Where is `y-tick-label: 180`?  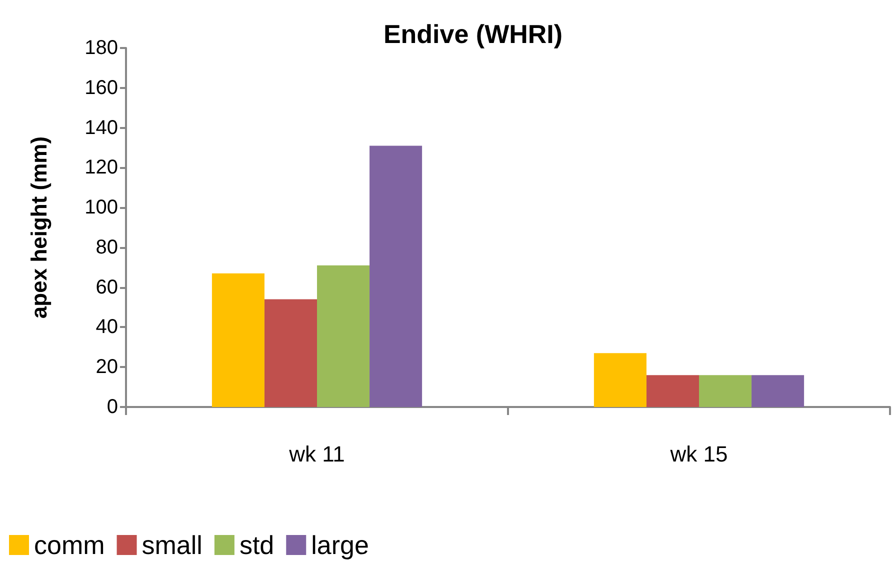 y-tick-label: 180 is located at coordinates (101, 48).